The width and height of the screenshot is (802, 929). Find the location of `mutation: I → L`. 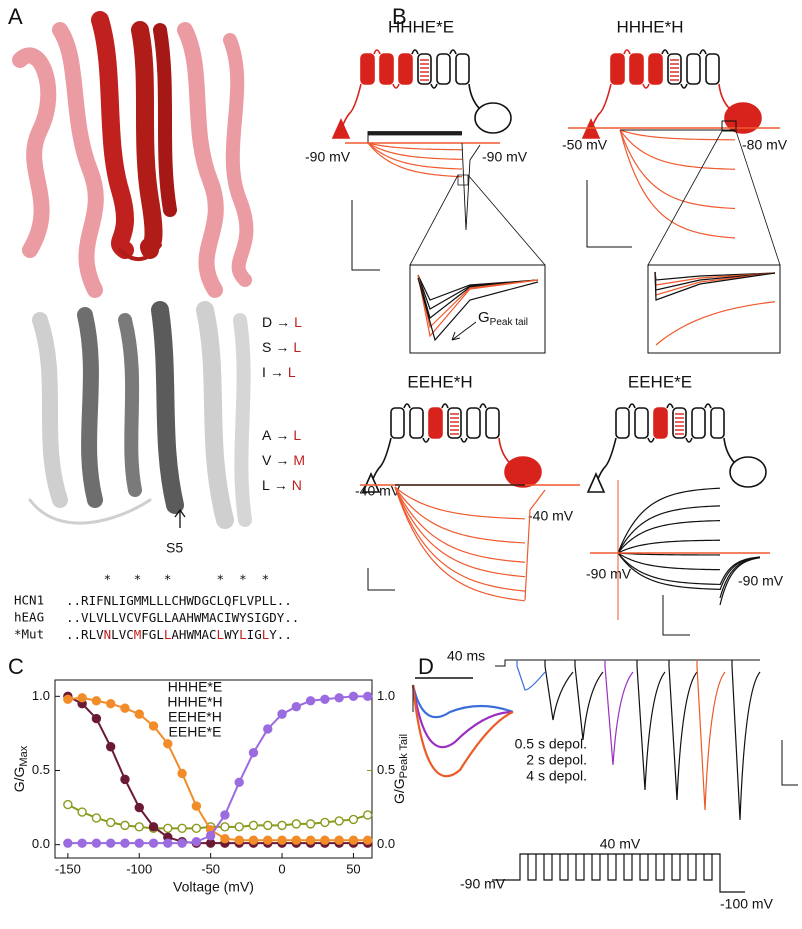

mutation: I → L is located at coordinates (279, 372).